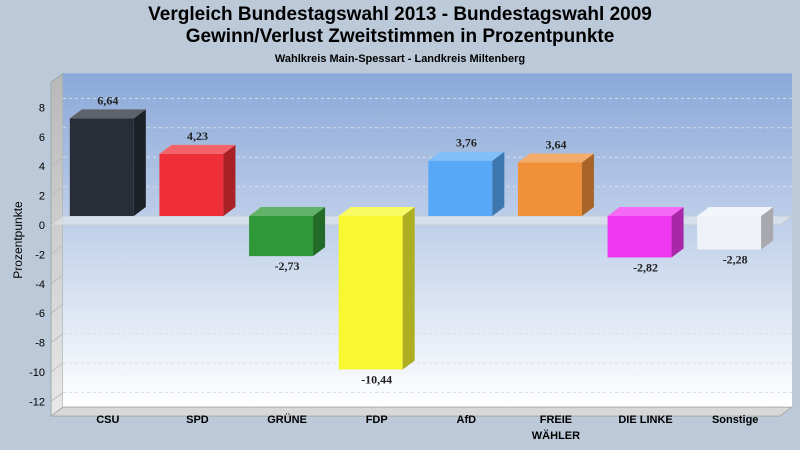  What do you see at coordinates (37, 402) in the screenshot?
I see `y-tick-label: -12` at bounding box center [37, 402].